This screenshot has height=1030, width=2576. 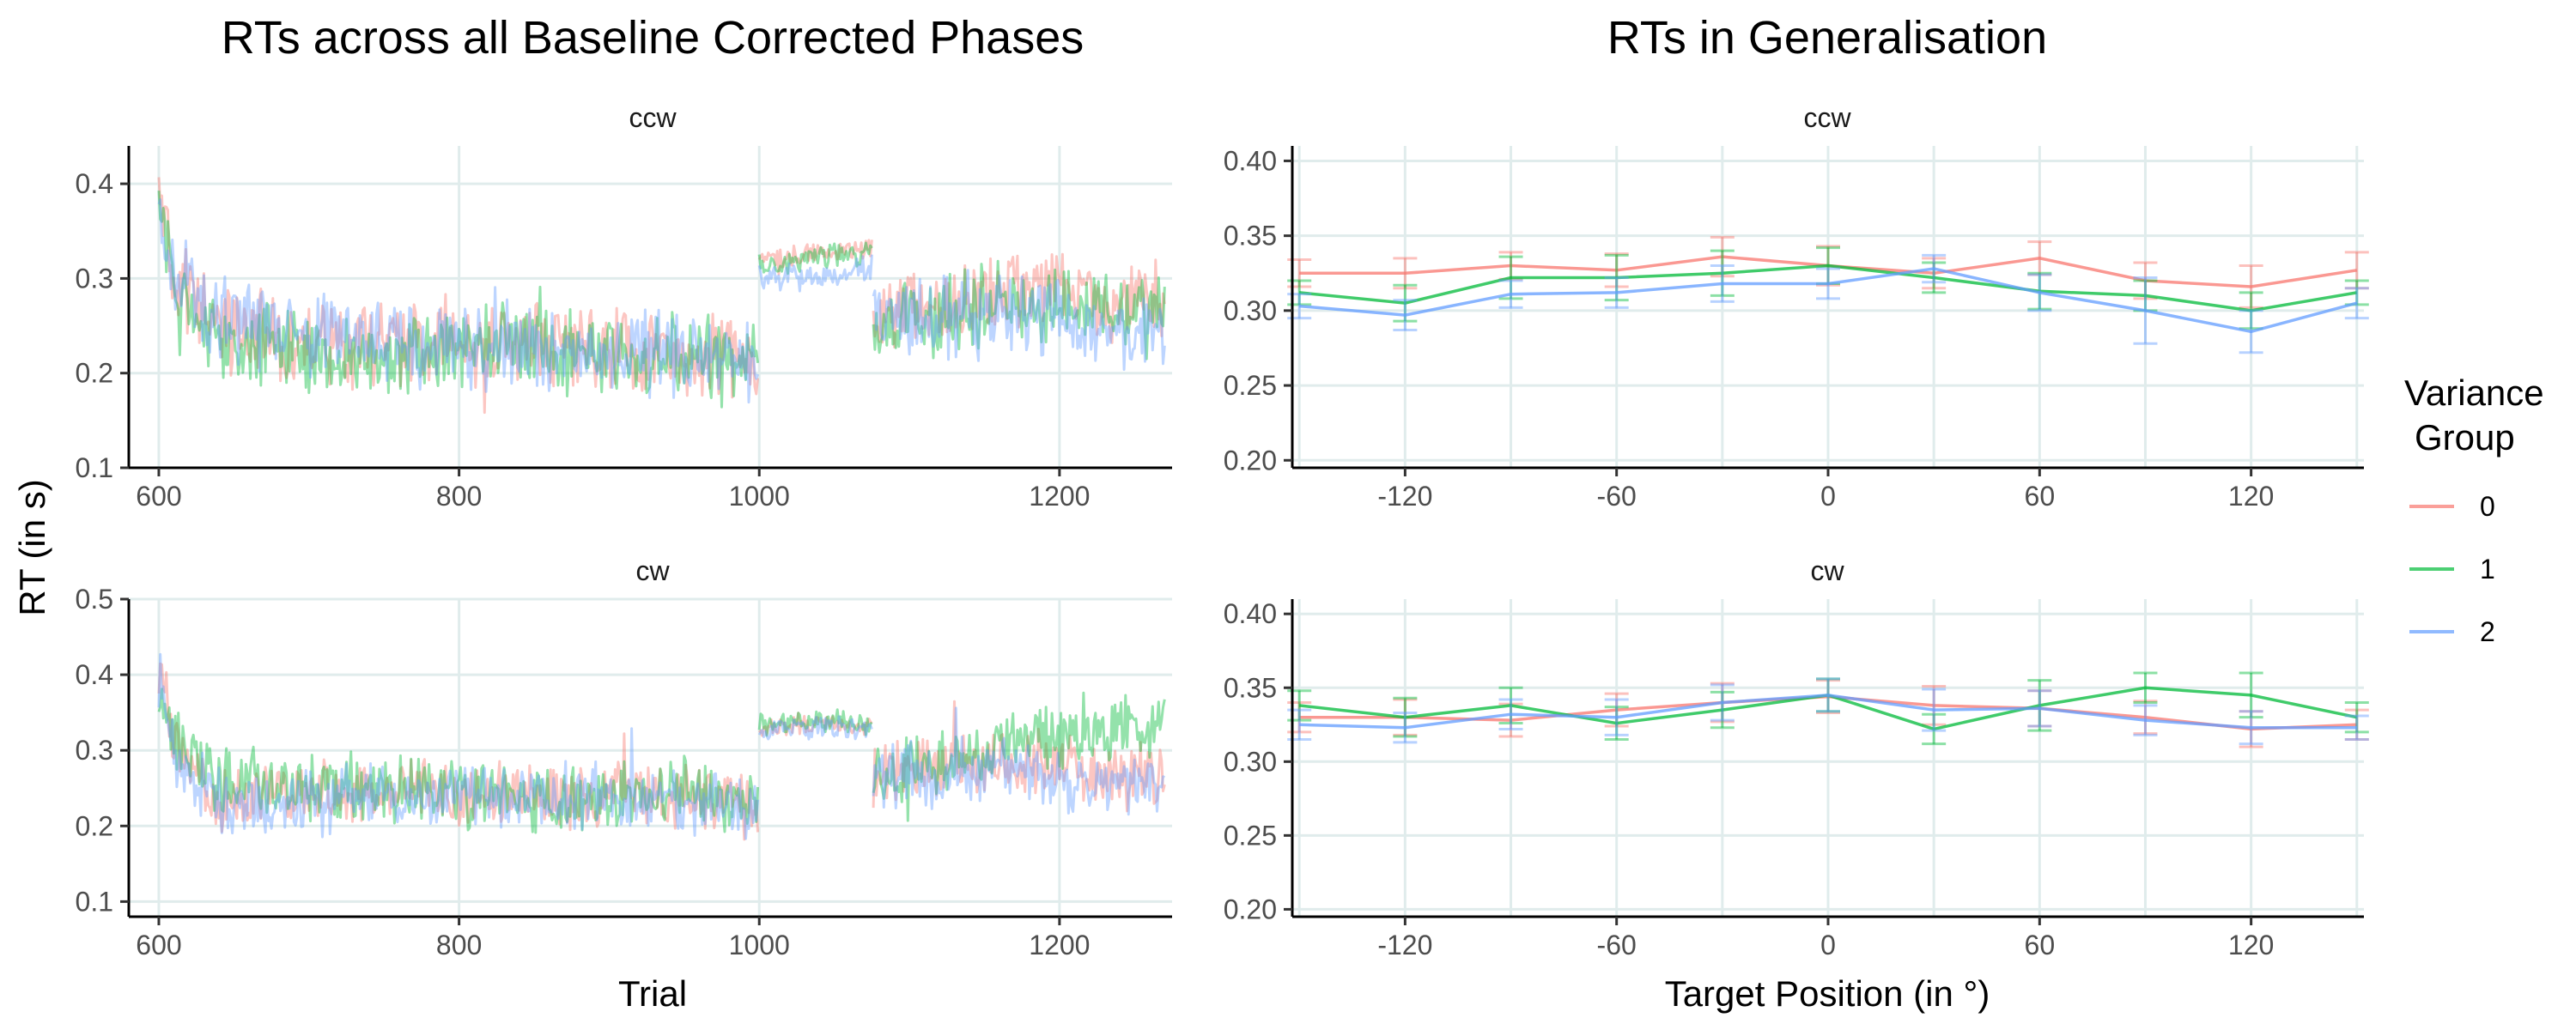 I want to click on facet-label-left-bottom: cw, so click(x=652, y=570).